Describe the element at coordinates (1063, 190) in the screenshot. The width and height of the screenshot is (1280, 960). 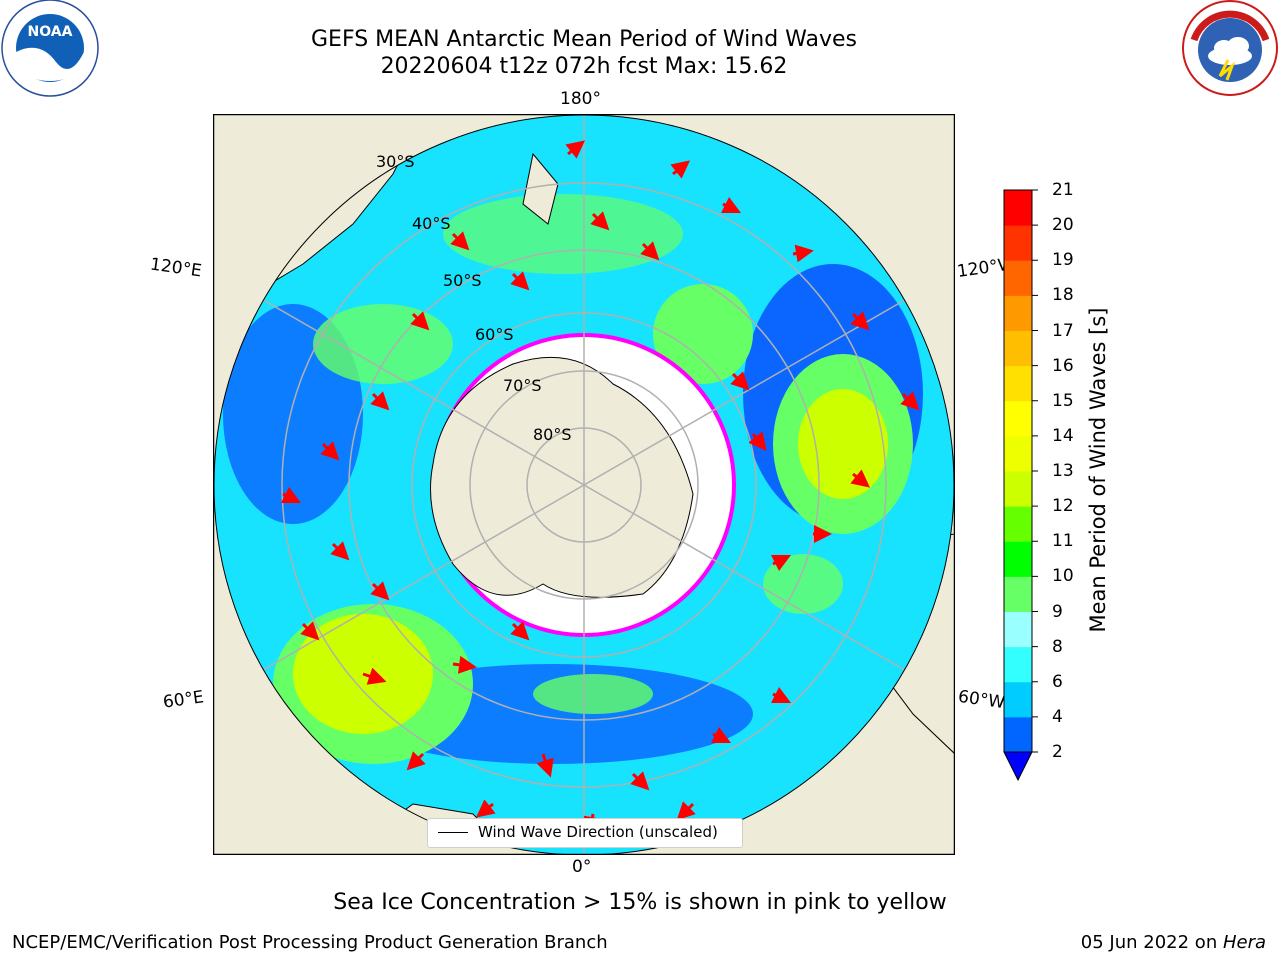
I see `colorbar-tick-label: 21` at that location.